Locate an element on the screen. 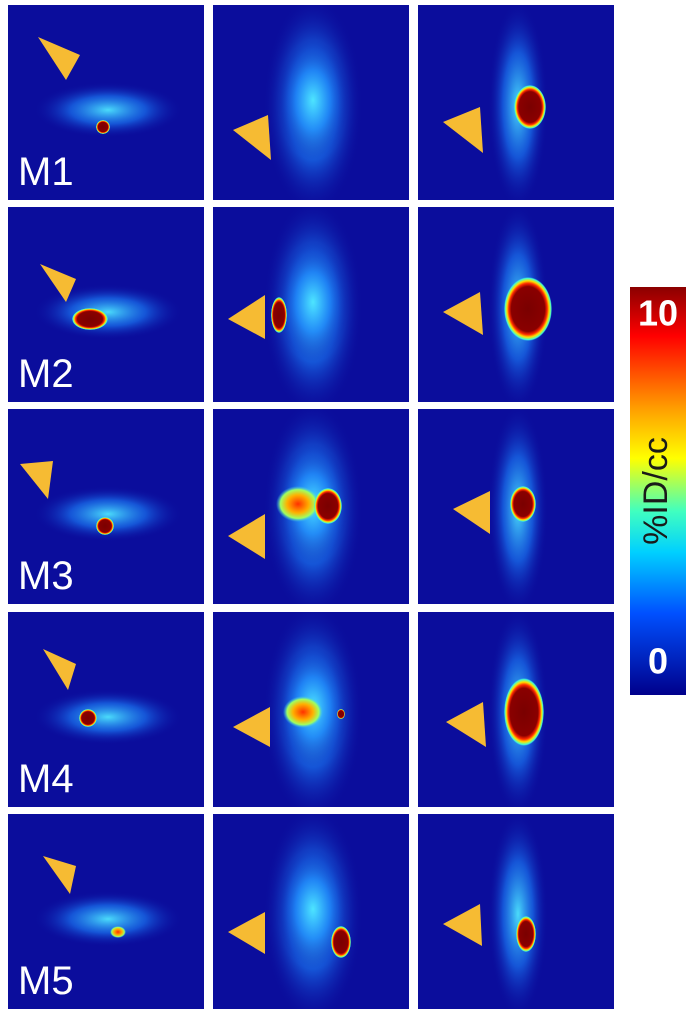 The image size is (686, 1010). pet-image: M3 is located at coordinates (106, 506).